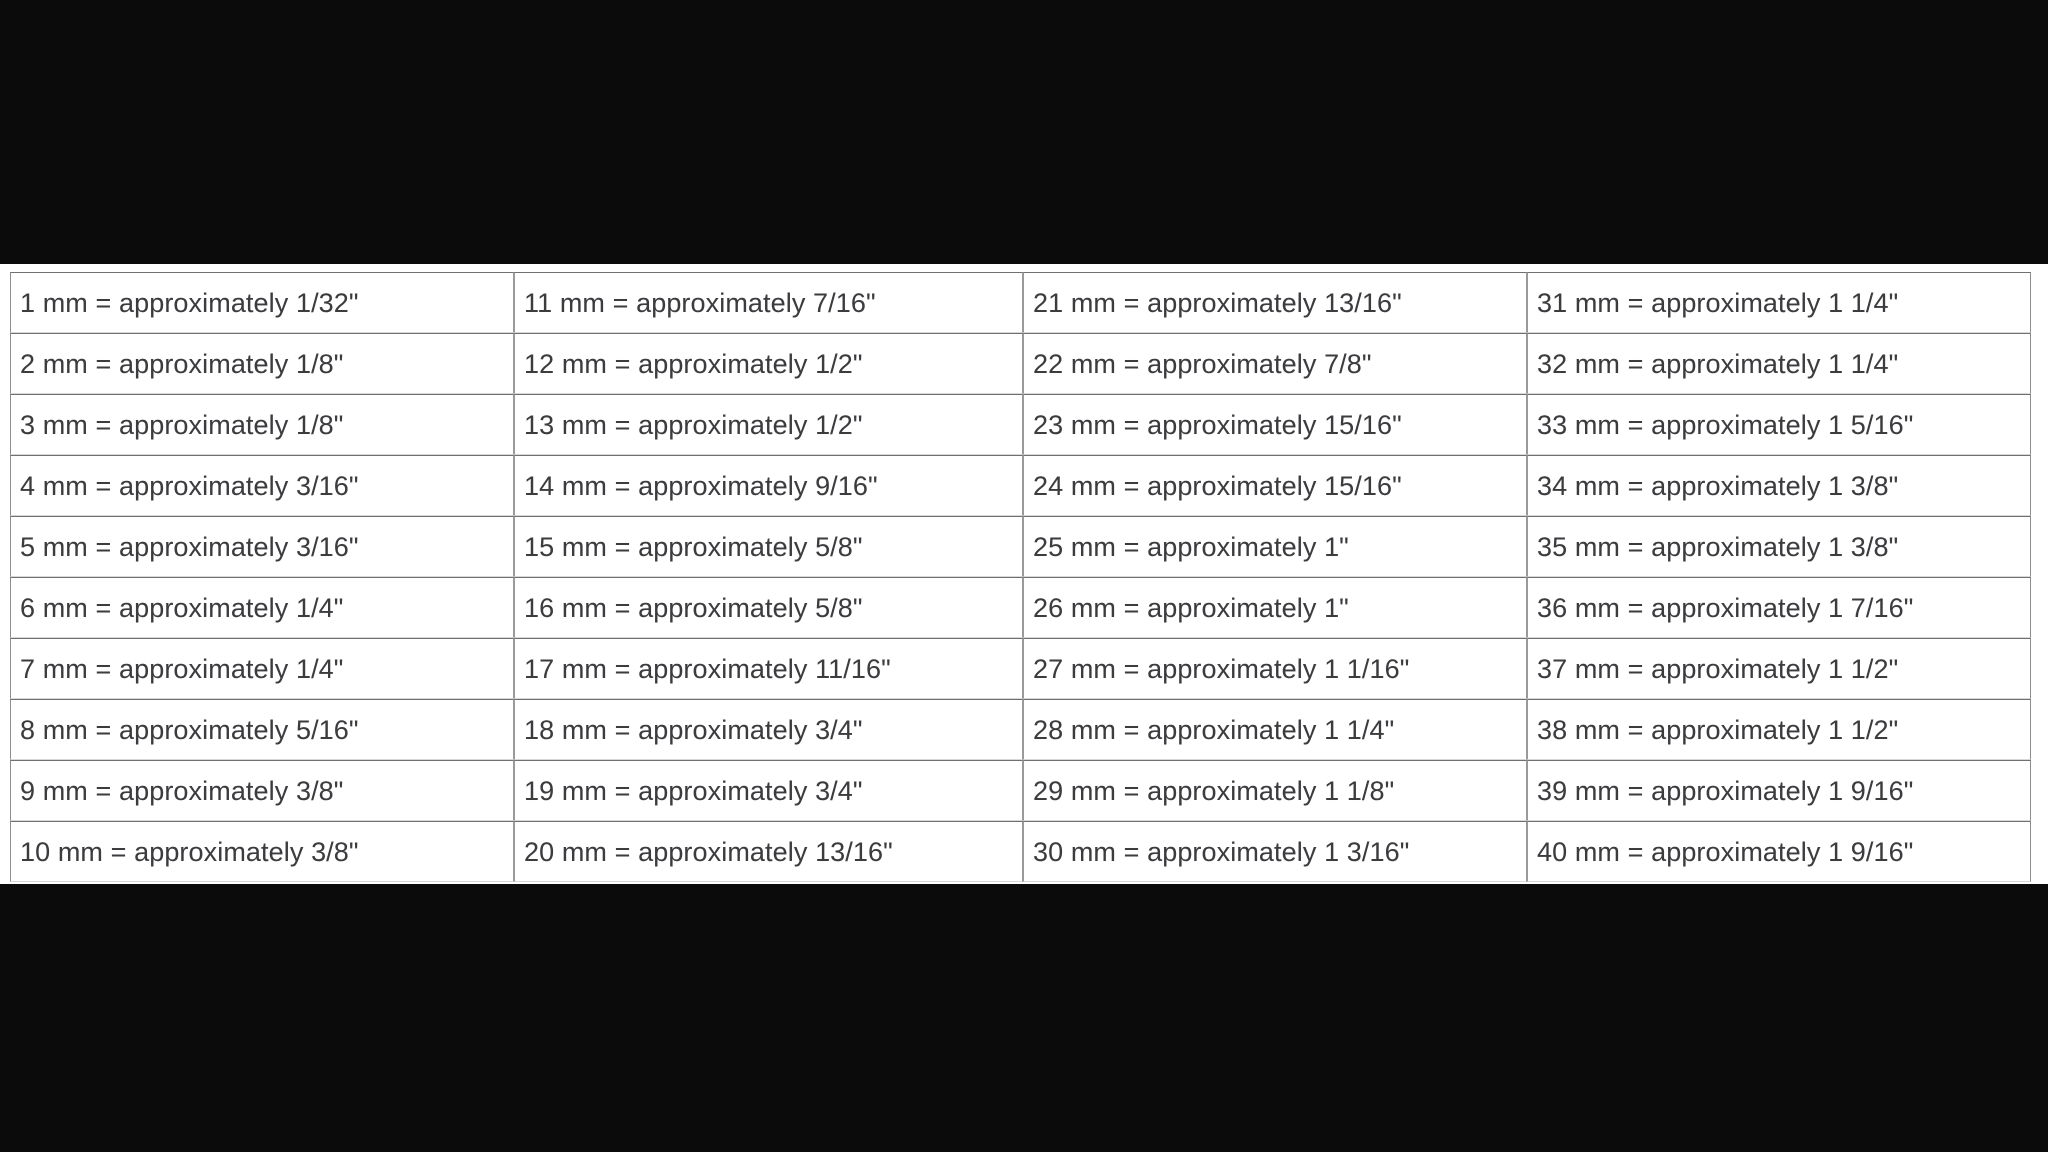 The width and height of the screenshot is (2048, 1152). I want to click on table-cell: 16 mm = approximately 5/8", so click(768, 607).